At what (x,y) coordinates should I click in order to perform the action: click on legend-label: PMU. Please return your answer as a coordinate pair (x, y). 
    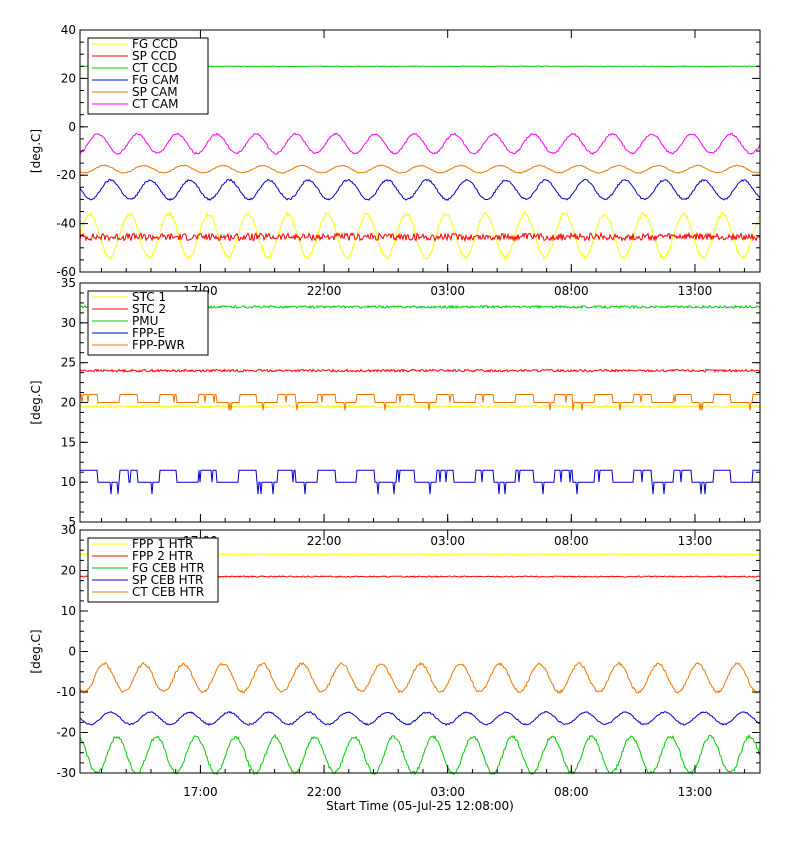
    Looking at the image, I should click on (145, 321).